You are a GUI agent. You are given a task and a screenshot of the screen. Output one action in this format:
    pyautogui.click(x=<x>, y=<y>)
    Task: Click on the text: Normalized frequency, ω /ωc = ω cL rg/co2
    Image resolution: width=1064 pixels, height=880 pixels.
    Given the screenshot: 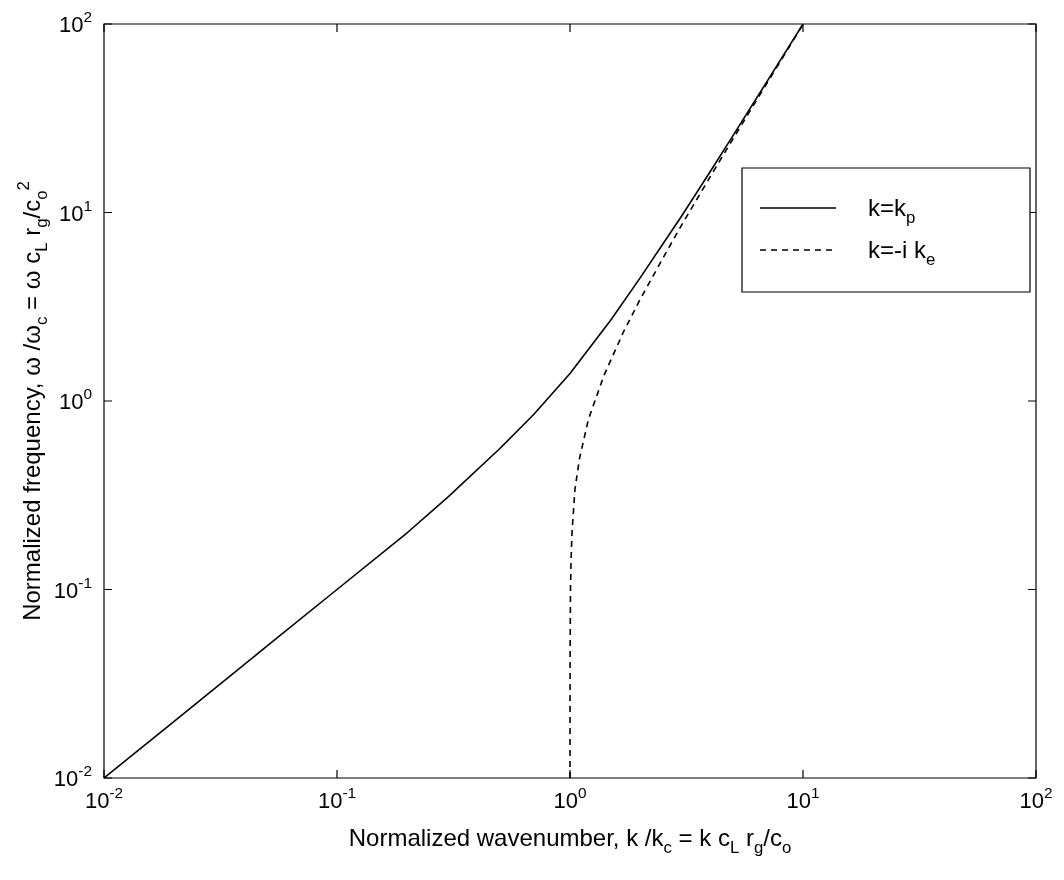 What is the action you would take?
    pyautogui.click(x=33, y=401)
    